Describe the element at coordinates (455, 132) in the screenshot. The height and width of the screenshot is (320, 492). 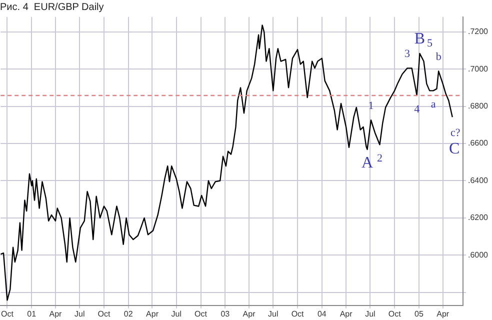
I see `annotation: c?` at that location.